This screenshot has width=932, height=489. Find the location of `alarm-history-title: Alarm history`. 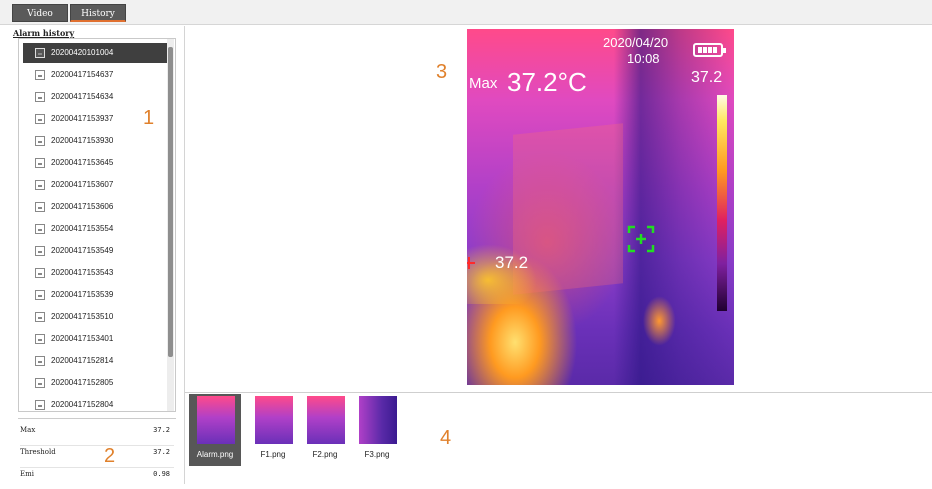

alarm-history-title: Alarm history is located at coordinates (44, 33).